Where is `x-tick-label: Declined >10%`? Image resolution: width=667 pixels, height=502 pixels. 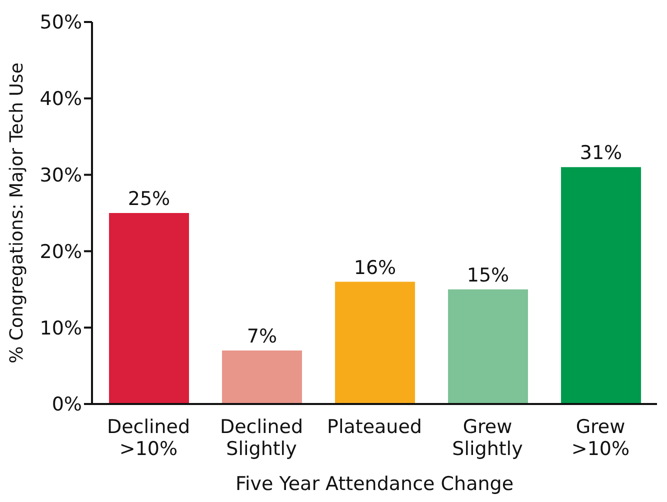 x-tick-label: Declined >10% is located at coordinates (148, 438).